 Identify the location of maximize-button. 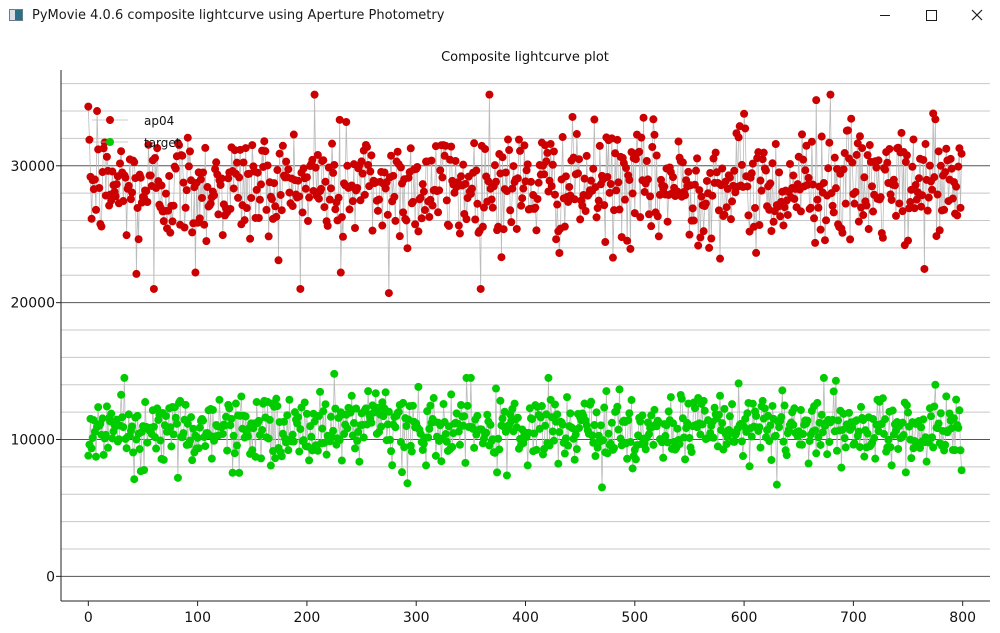
(931, 15).